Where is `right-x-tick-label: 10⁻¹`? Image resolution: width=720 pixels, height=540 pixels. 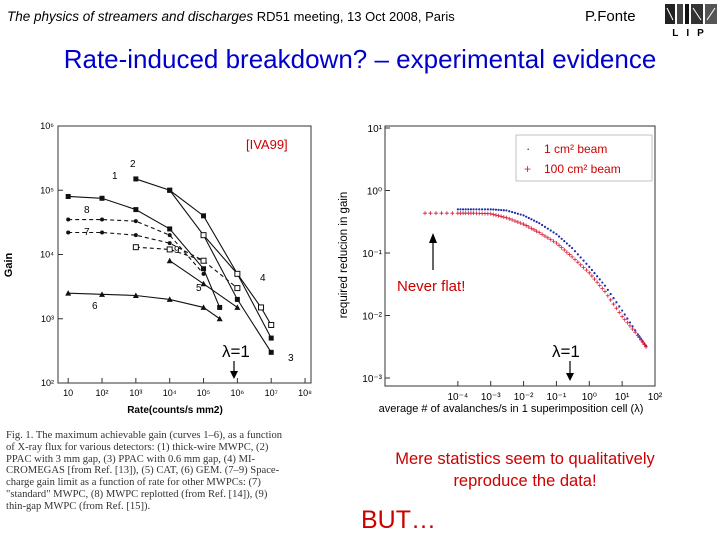 right-x-tick-label: 10⁻¹ is located at coordinates (557, 397).